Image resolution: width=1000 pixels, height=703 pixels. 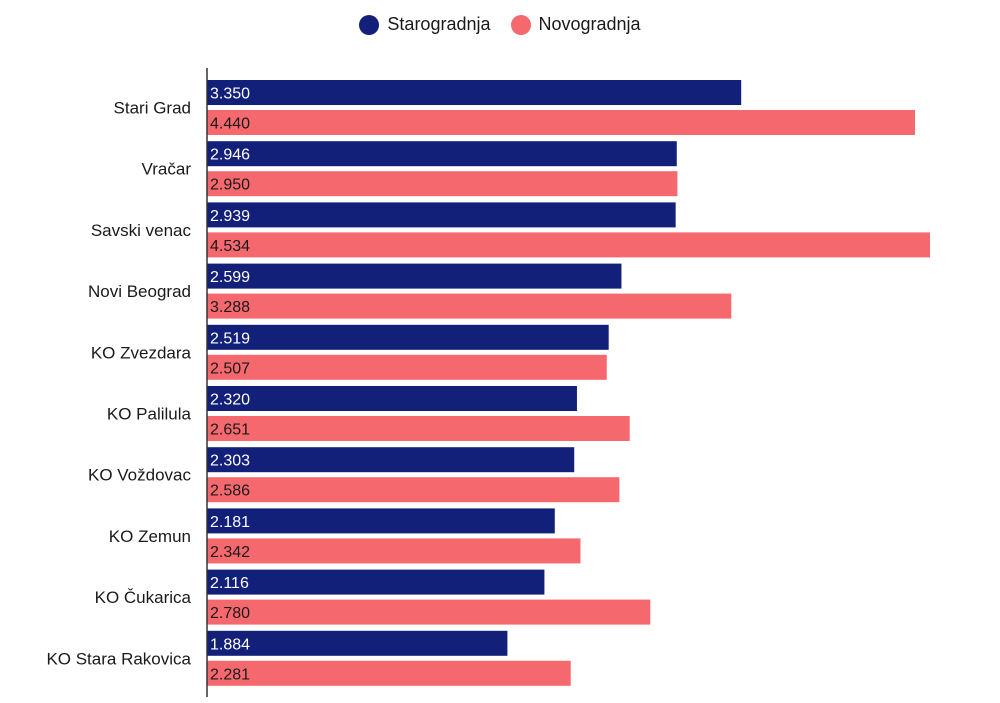 What do you see at coordinates (561, 122) in the screenshot?
I see `bar-novogradnja-stari-grad` at bounding box center [561, 122].